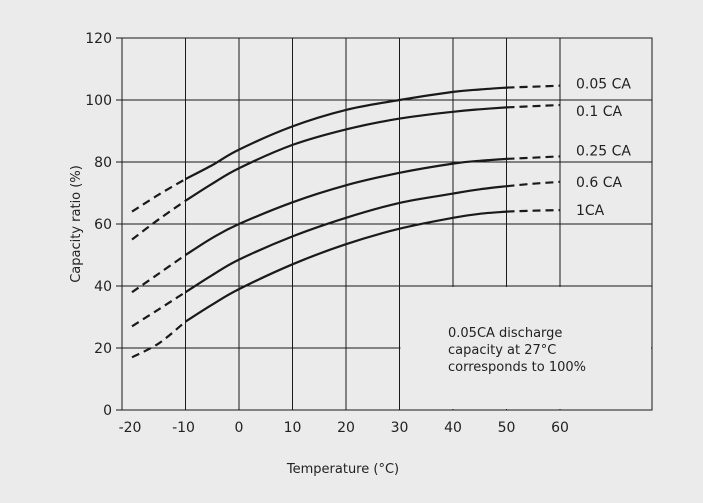 The width and height of the screenshot is (703, 503). What do you see at coordinates (98, 39) in the screenshot?
I see `y-tick-label: 120` at bounding box center [98, 39].